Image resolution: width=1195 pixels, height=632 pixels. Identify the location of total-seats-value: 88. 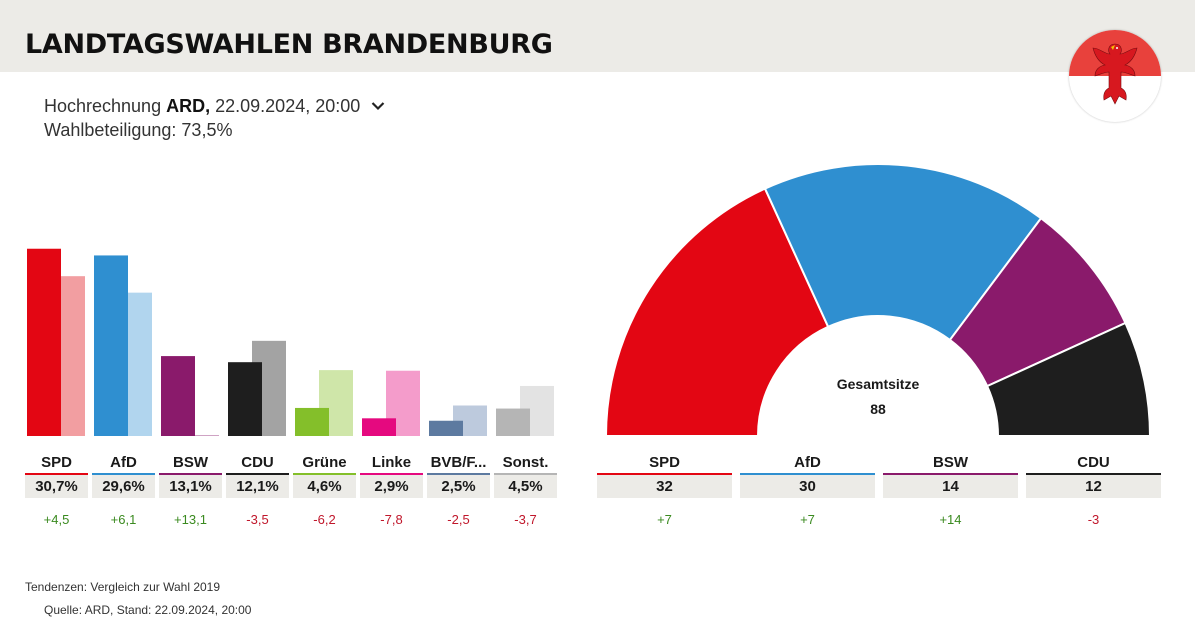
(878, 409).